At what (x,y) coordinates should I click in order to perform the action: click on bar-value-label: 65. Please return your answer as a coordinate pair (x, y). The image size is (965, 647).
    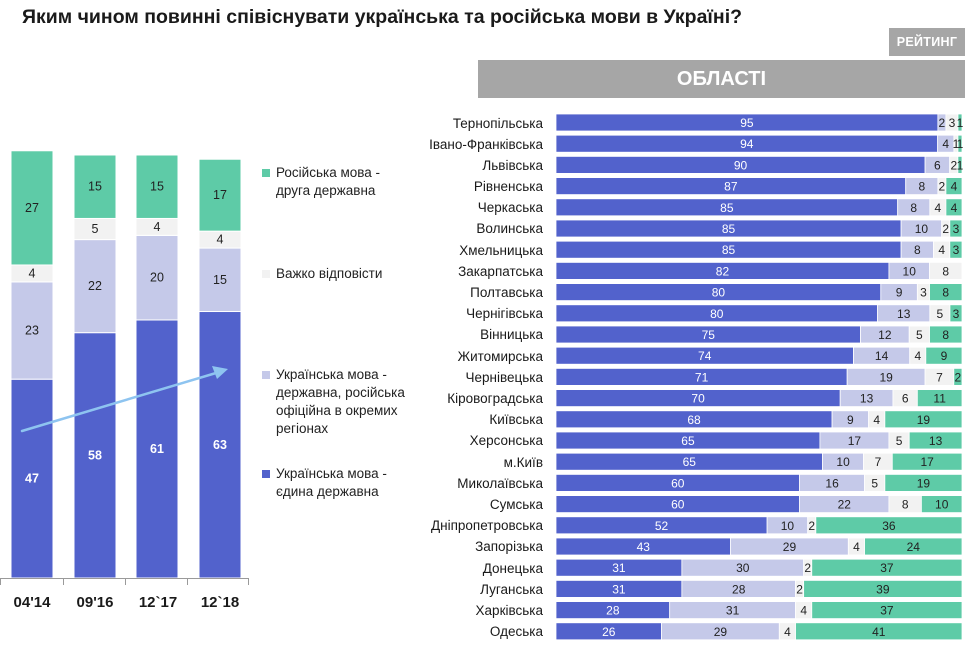
    Looking at the image, I should click on (690, 462).